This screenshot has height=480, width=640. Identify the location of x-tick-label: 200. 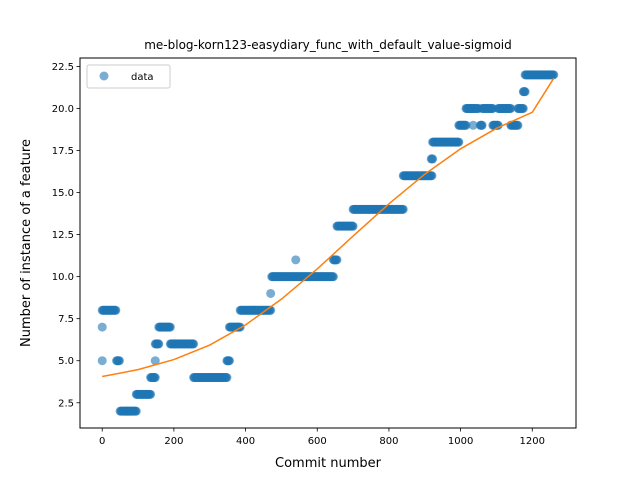
(173, 441).